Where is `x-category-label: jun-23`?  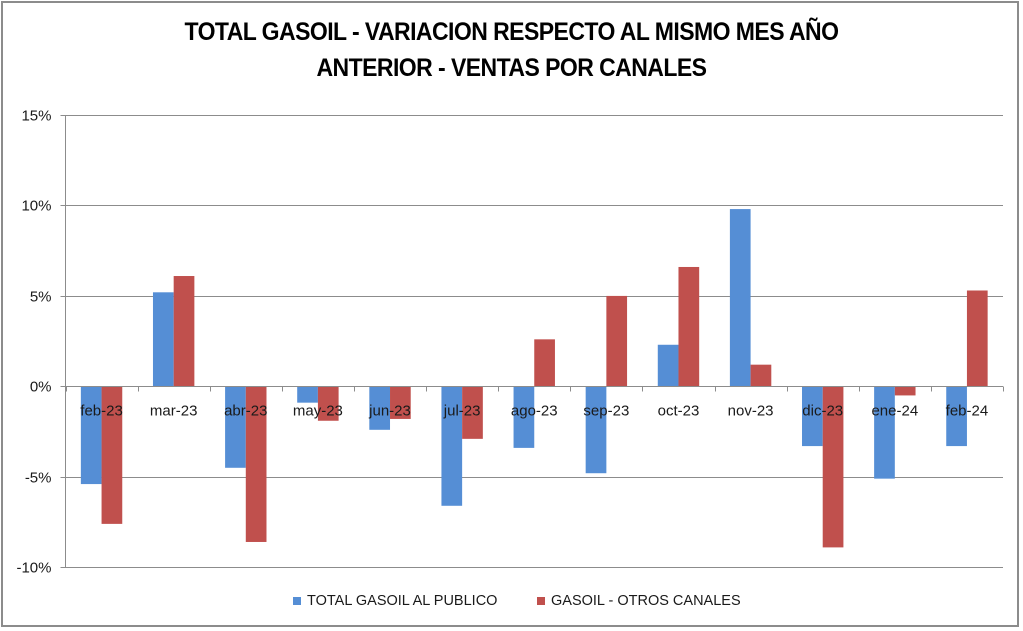
x-category-label: jun-23 is located at coordinates (389, 411).